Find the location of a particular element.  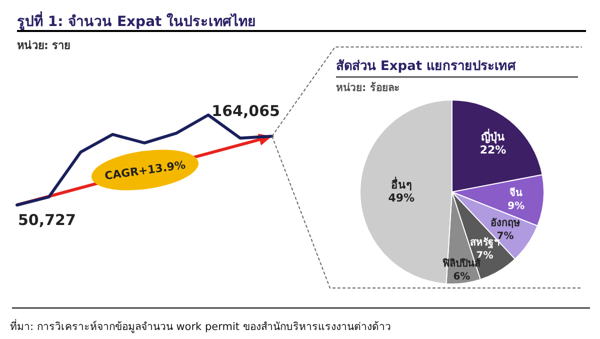

slice-label: อังกฤษ is located at coordinates (505, 223).